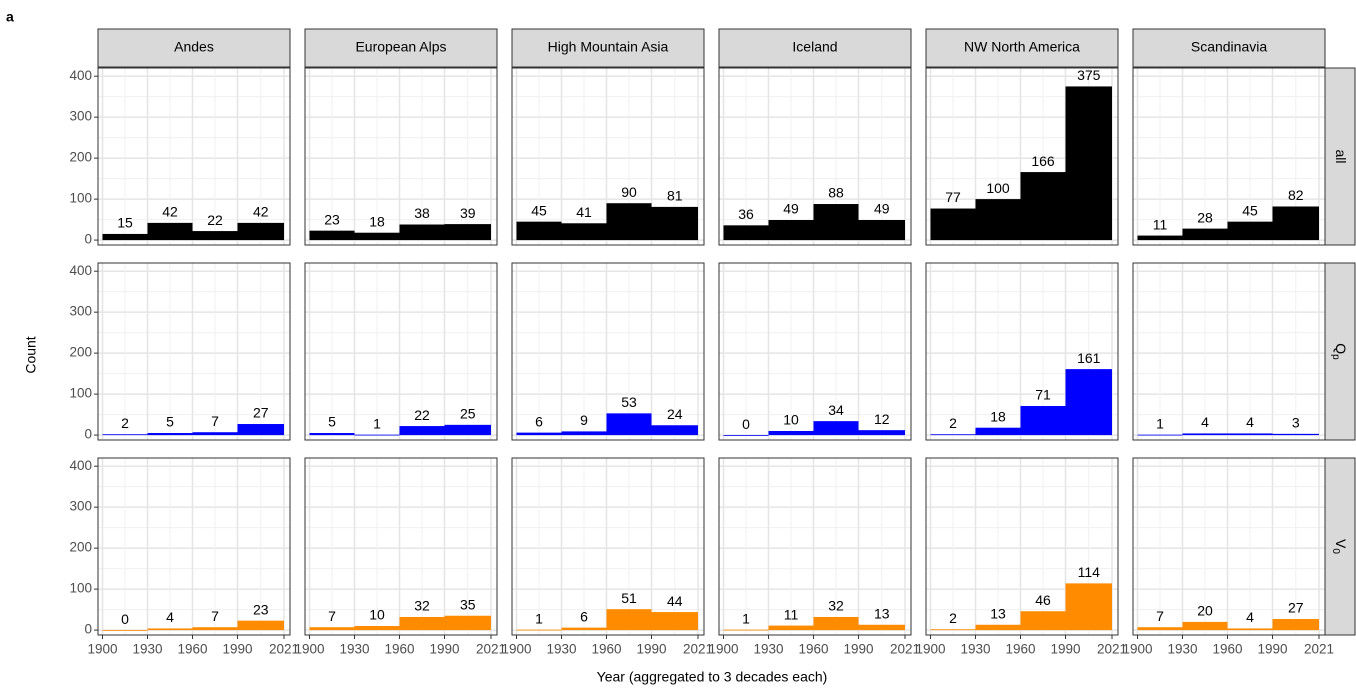 Image resolution: width=1356 pixels, height=691 pixels. Describe the element at coordinates (332, 422) in the screenshot. I see `data-label: 5` at that location.